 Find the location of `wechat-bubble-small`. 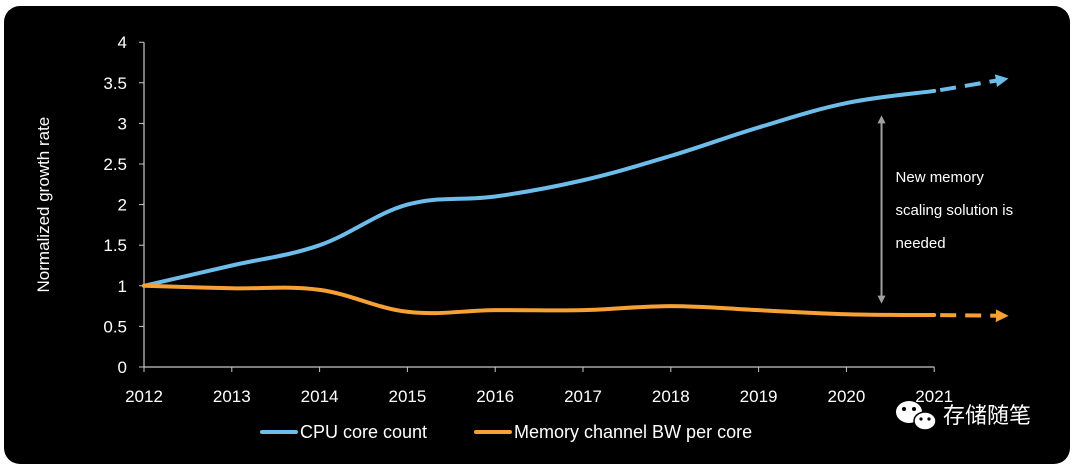

wechat-bubble-small is located at coordinates (925, 421).